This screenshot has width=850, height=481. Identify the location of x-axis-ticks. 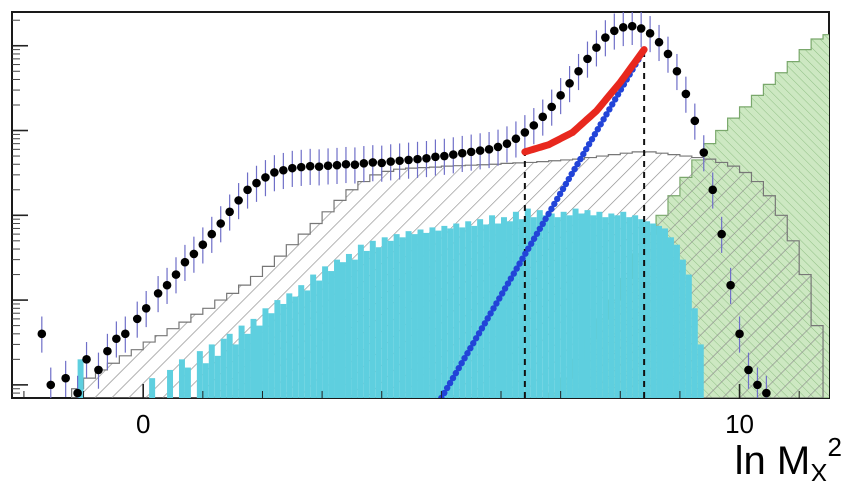
(411, 391).